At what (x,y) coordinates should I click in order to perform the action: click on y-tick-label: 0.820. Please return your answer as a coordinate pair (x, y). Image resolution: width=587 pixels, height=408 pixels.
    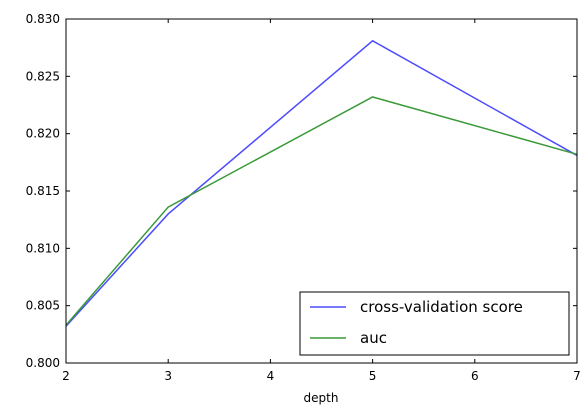
    Looking at the image, I should click on (43, 134).